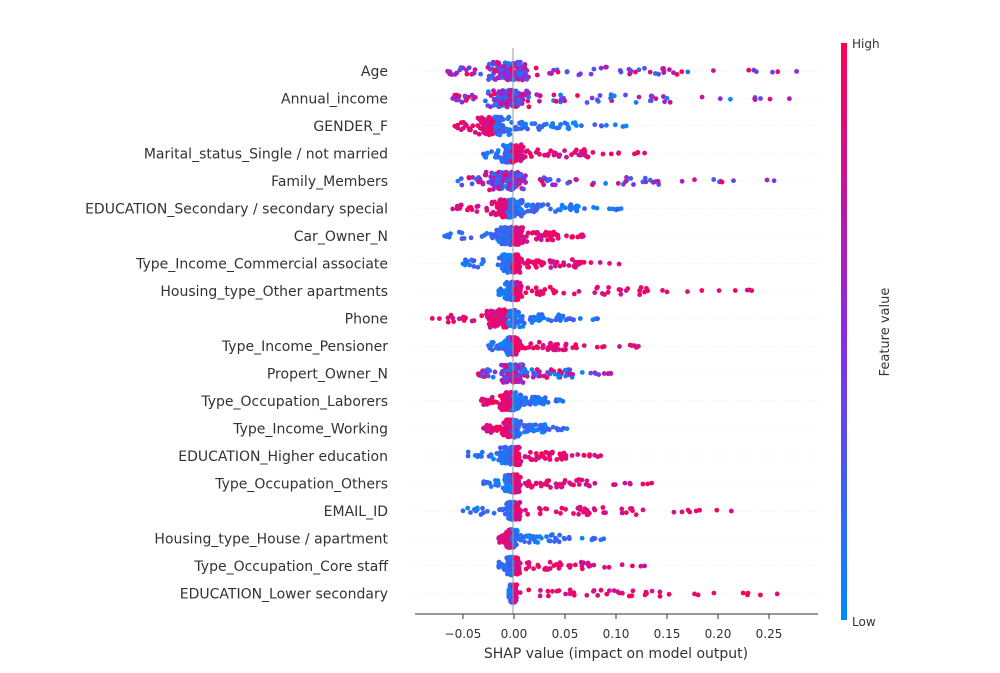 The image size is (1000, 673). Describe the element at coordinates (271, 540) in the screenshot. I see `feature-label: Housing_type_House / apartment` at that location.